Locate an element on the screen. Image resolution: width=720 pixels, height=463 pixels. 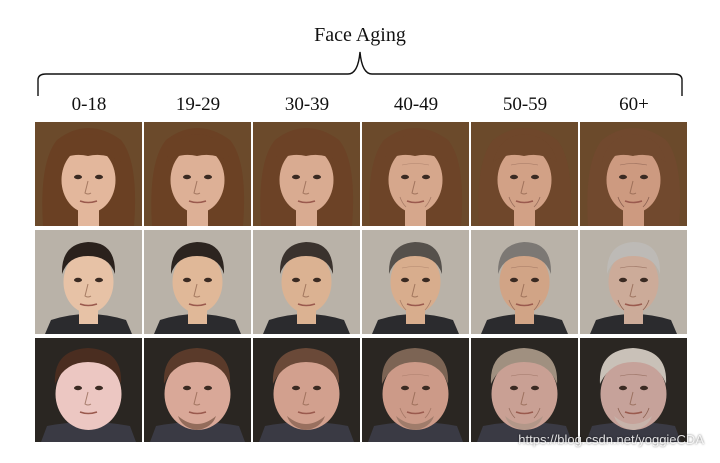
face-2-60-plus is located at coordinates (633, 282).